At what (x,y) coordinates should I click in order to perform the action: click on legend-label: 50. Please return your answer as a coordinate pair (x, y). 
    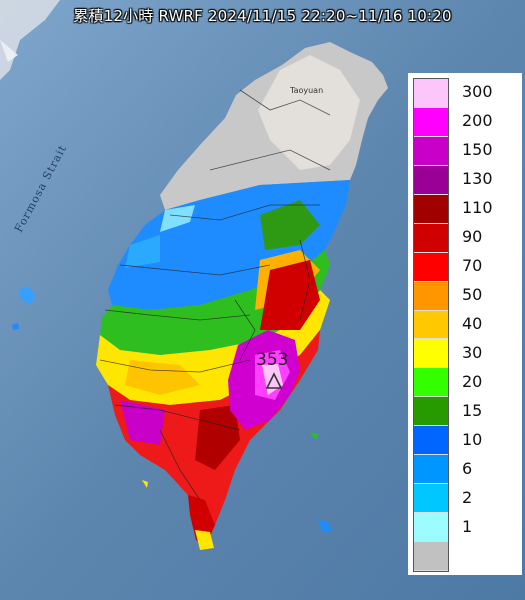
    Looking at the image, I should click on (472, 295).